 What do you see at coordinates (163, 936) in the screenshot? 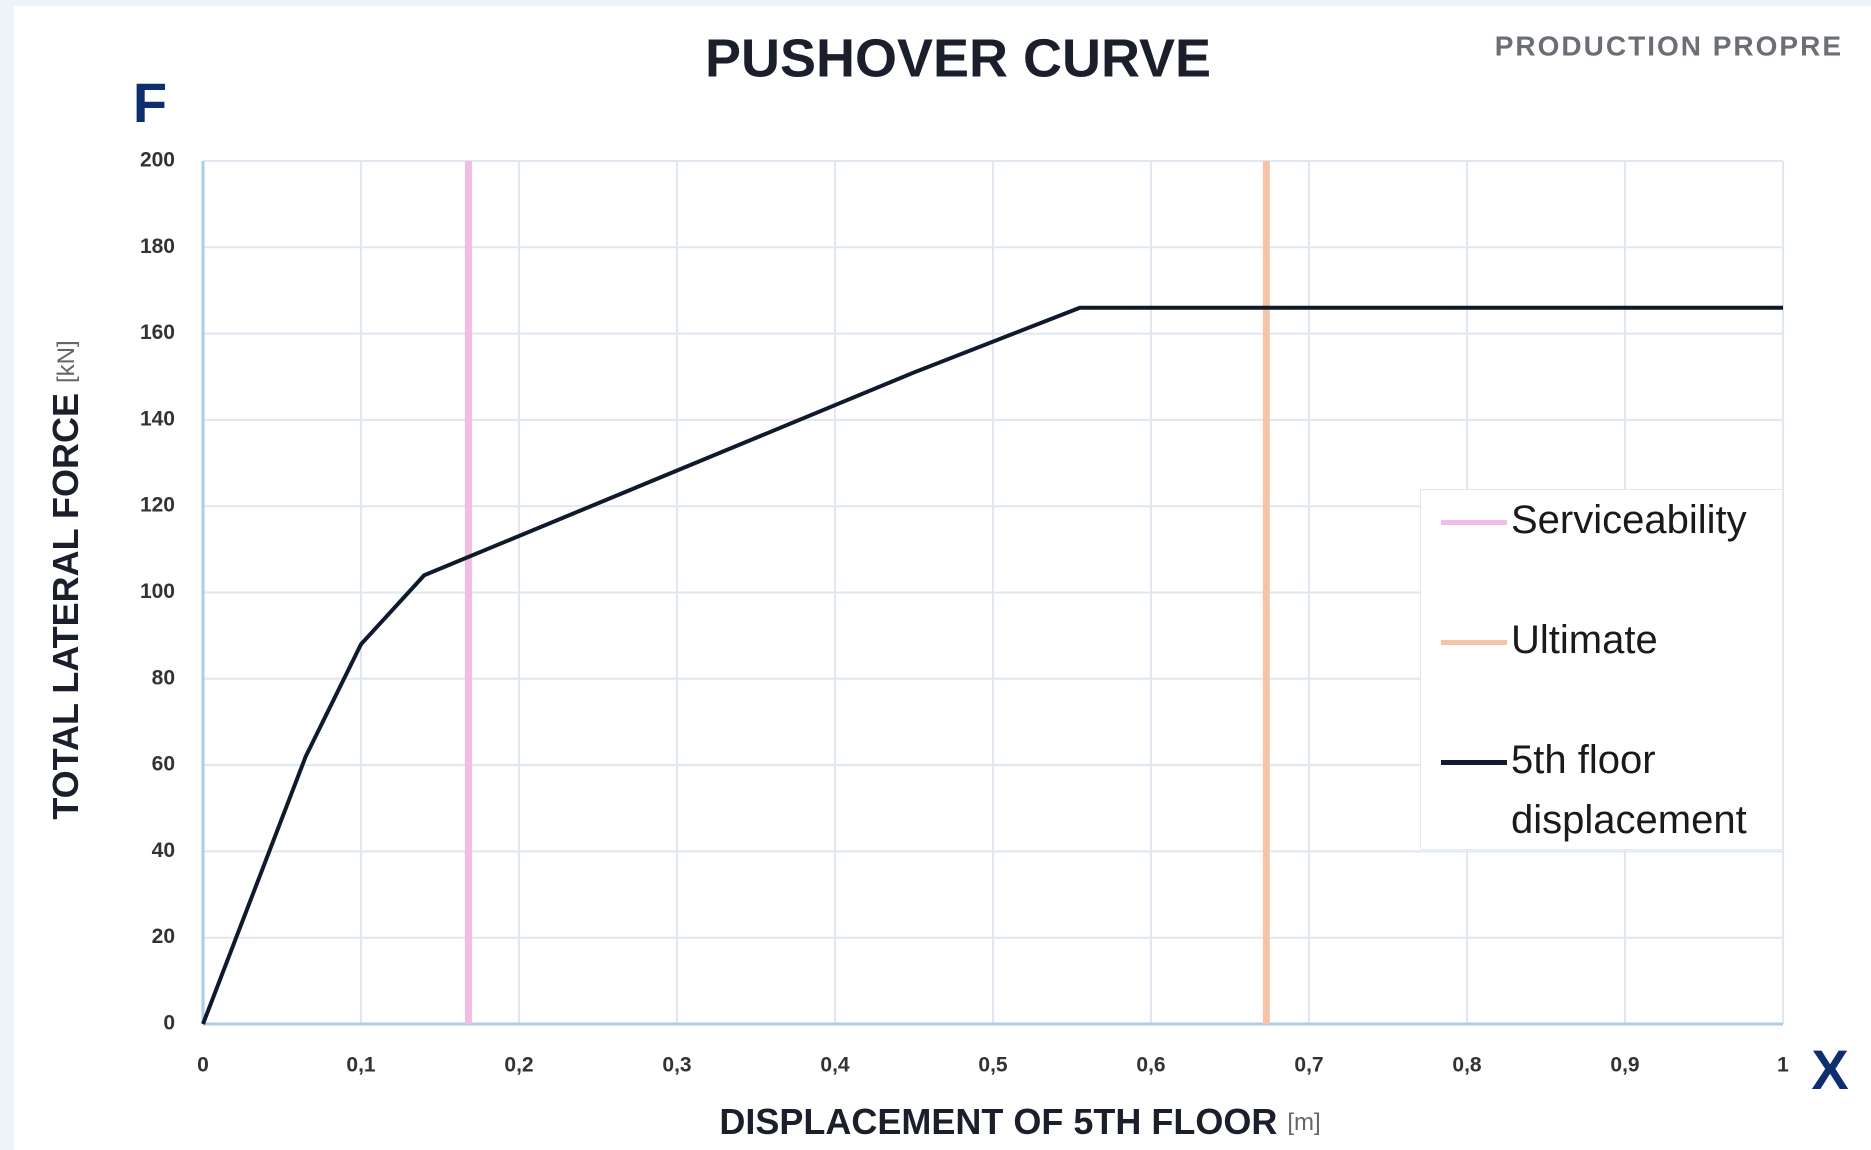
I see `y-tick-label: 20` at bounding box center [163, 936].